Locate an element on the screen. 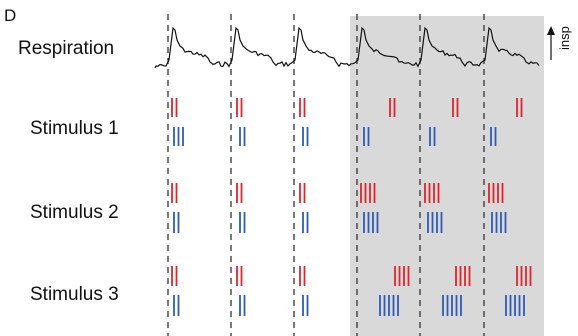 Image resolution: width=578 pixels, height=336 pixels. stimulus-1-label: Stimulus 1 is located at coordinates (74, 128).